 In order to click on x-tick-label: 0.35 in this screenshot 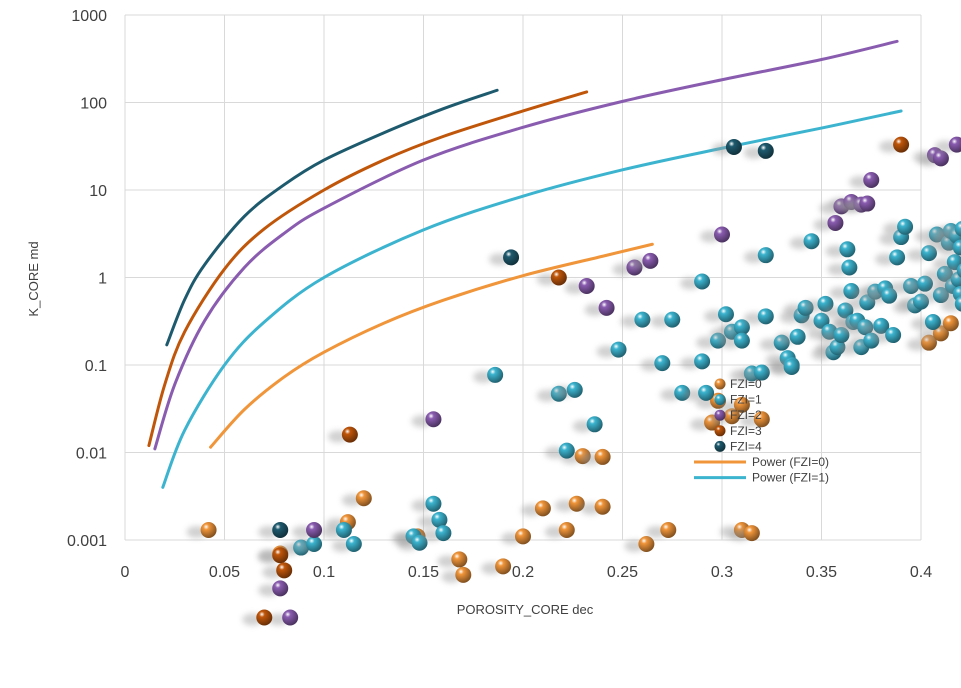, I will do `click(821, 572)`.